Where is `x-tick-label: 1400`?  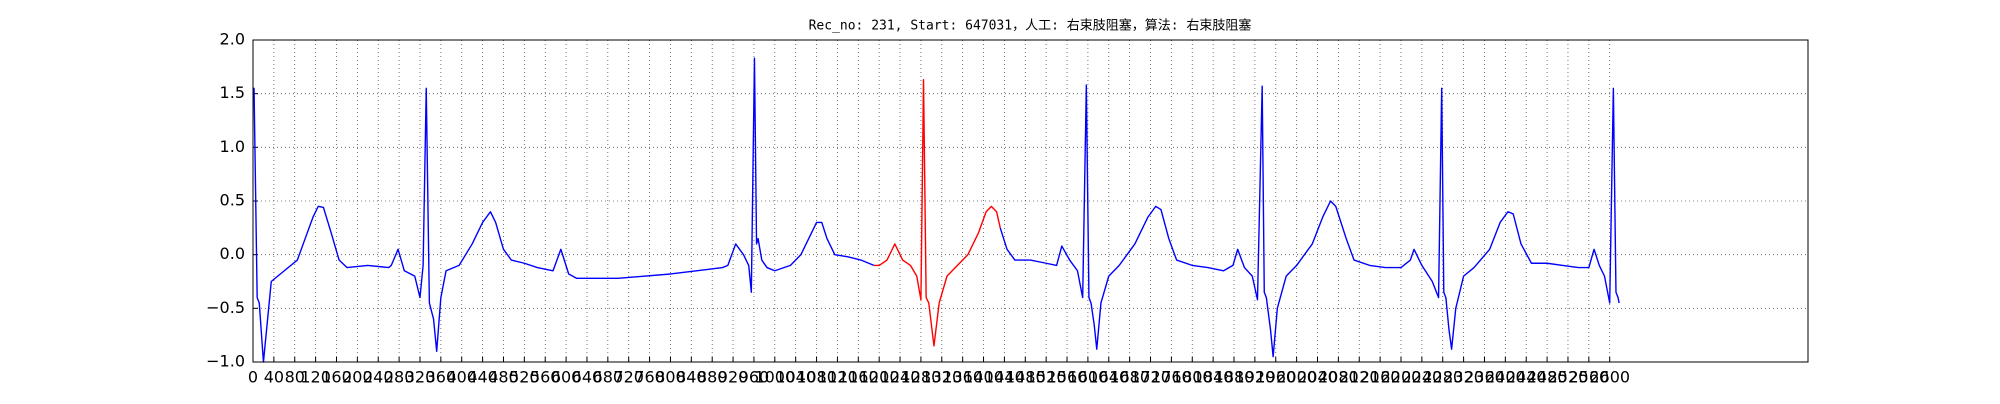
x-tick-label: 1400 is located at coordinates (983, 377).